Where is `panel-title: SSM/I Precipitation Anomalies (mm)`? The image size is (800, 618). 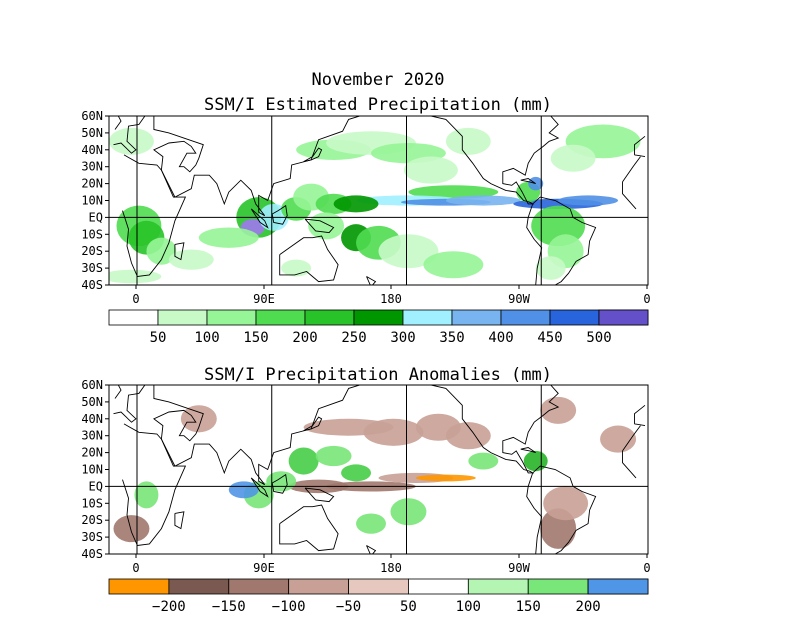
panel-title: SSM/I Precipitation Anomalies (mm) is located at coordinates (378, 375).